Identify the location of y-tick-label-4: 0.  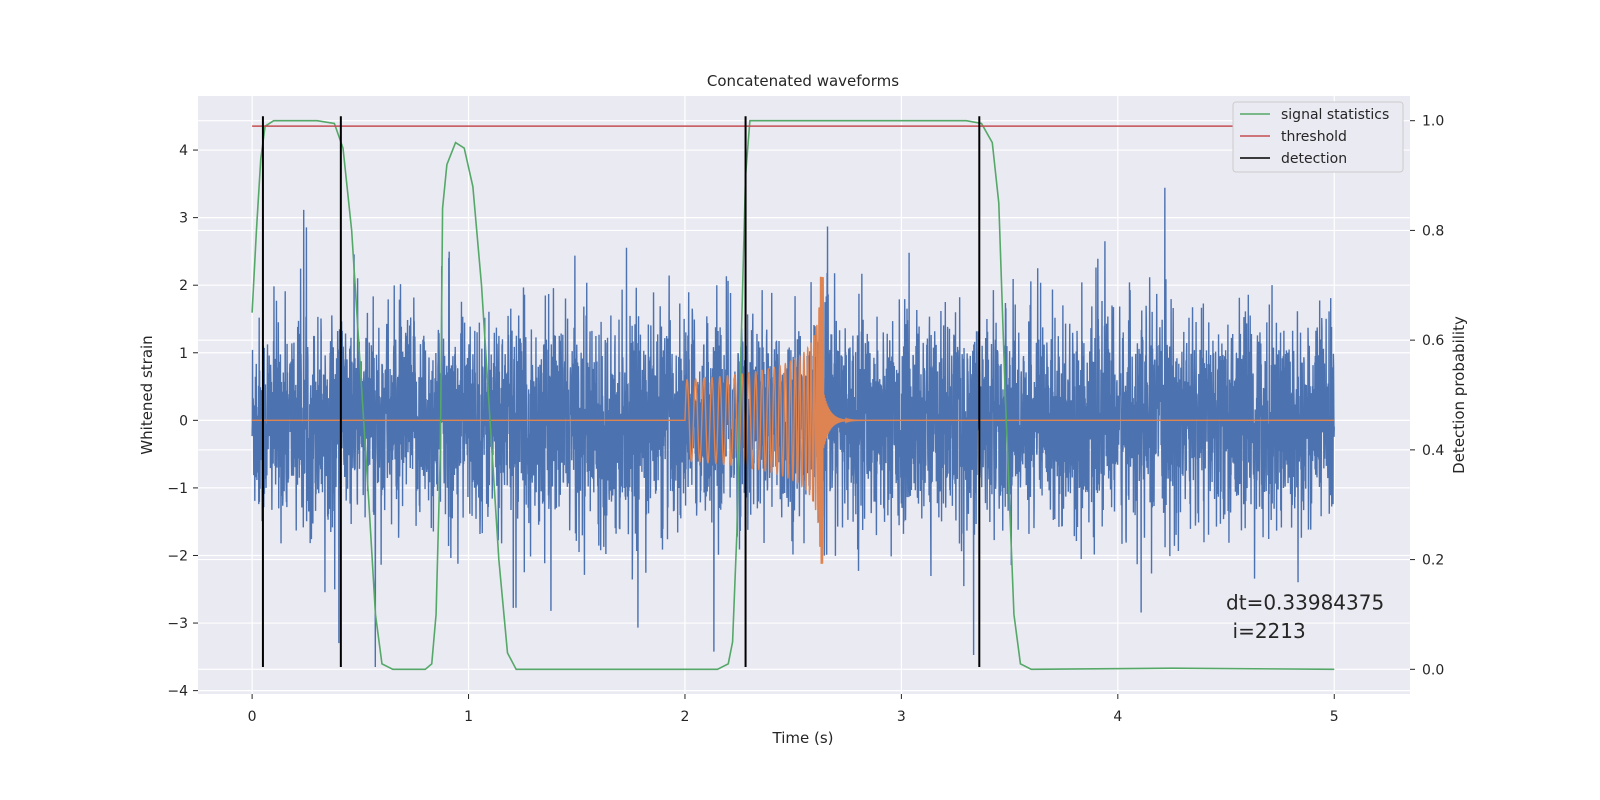
(183, 421).